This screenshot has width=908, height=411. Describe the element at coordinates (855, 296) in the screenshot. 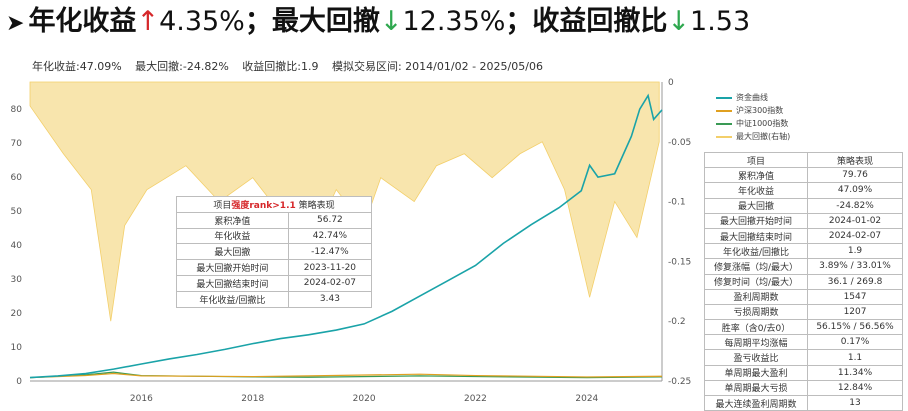

I see `table-value-cell: 1547` at that location.